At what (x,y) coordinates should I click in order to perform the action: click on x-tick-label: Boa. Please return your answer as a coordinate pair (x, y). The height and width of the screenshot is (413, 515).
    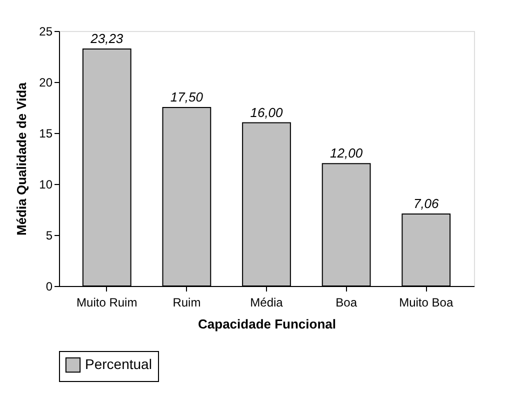
    Looking at the image, I should click on (347, 303).